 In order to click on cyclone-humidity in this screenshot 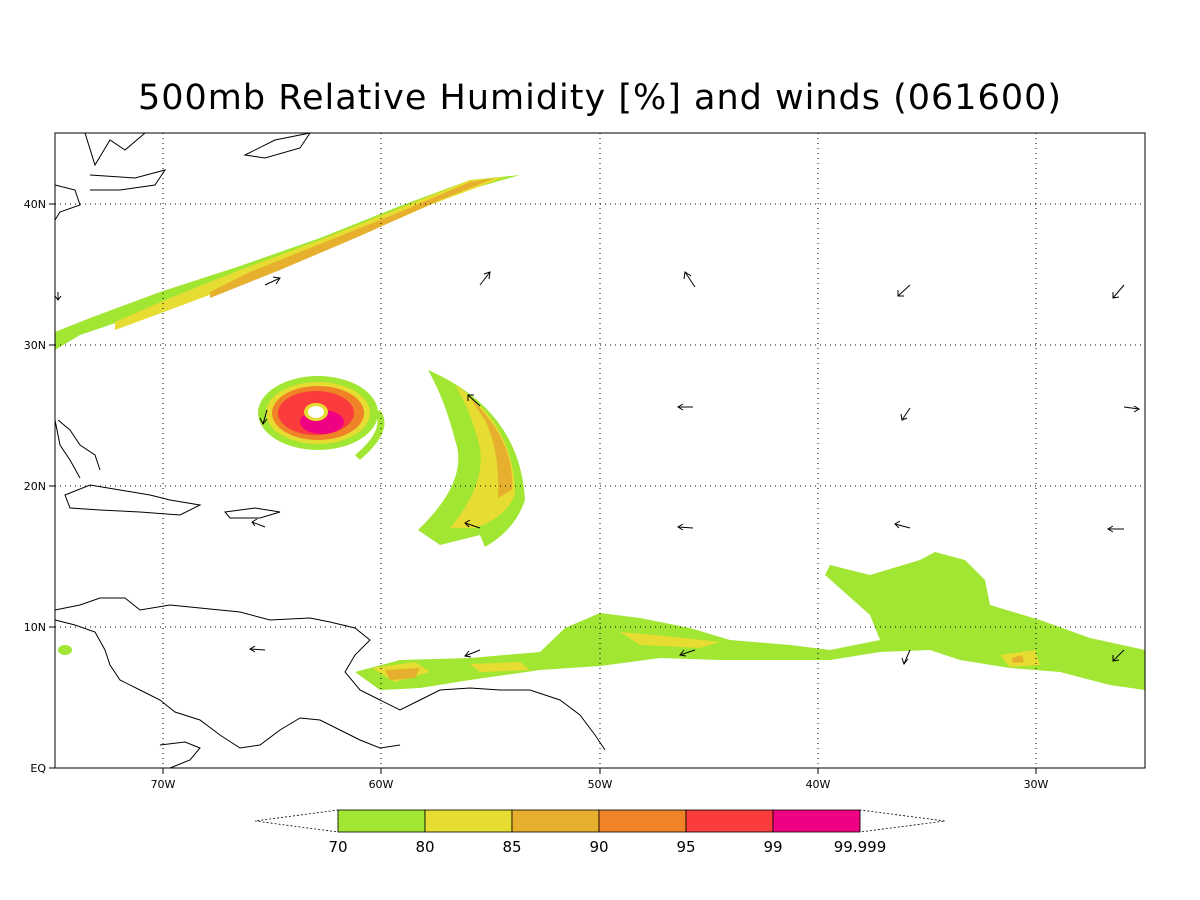, I will do `click(321, 418)`.